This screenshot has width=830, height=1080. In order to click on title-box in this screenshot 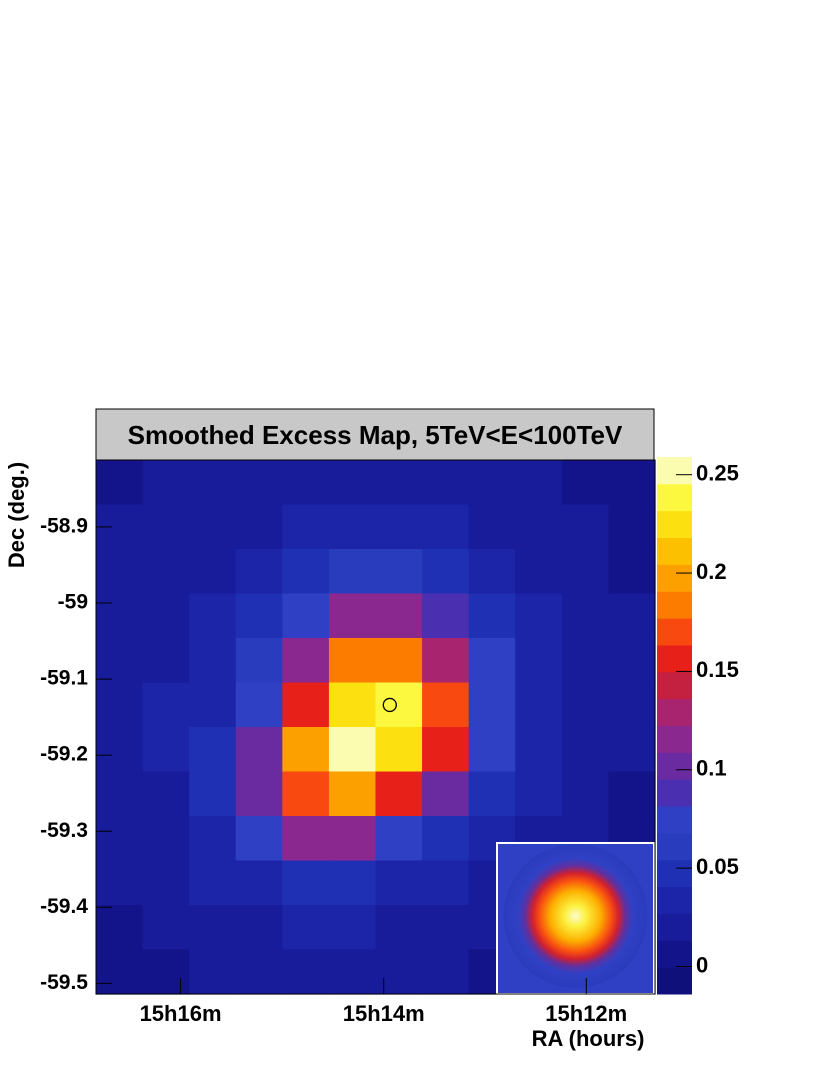, I will do `click(375, 434)`.